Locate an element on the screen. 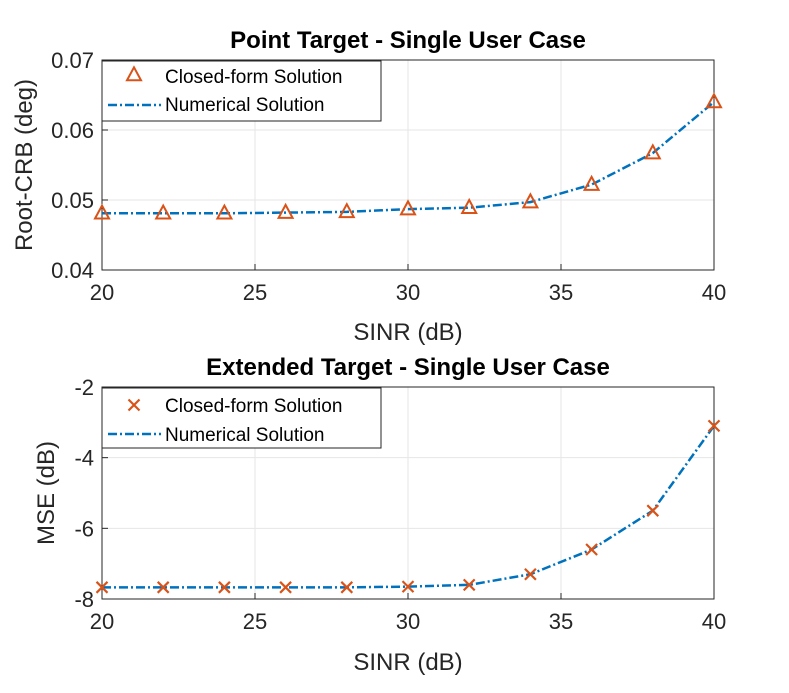 This screenshot has height=693, width=789. y-axis-label: Root-CRB (deg) is located at coordinates (24, 165).